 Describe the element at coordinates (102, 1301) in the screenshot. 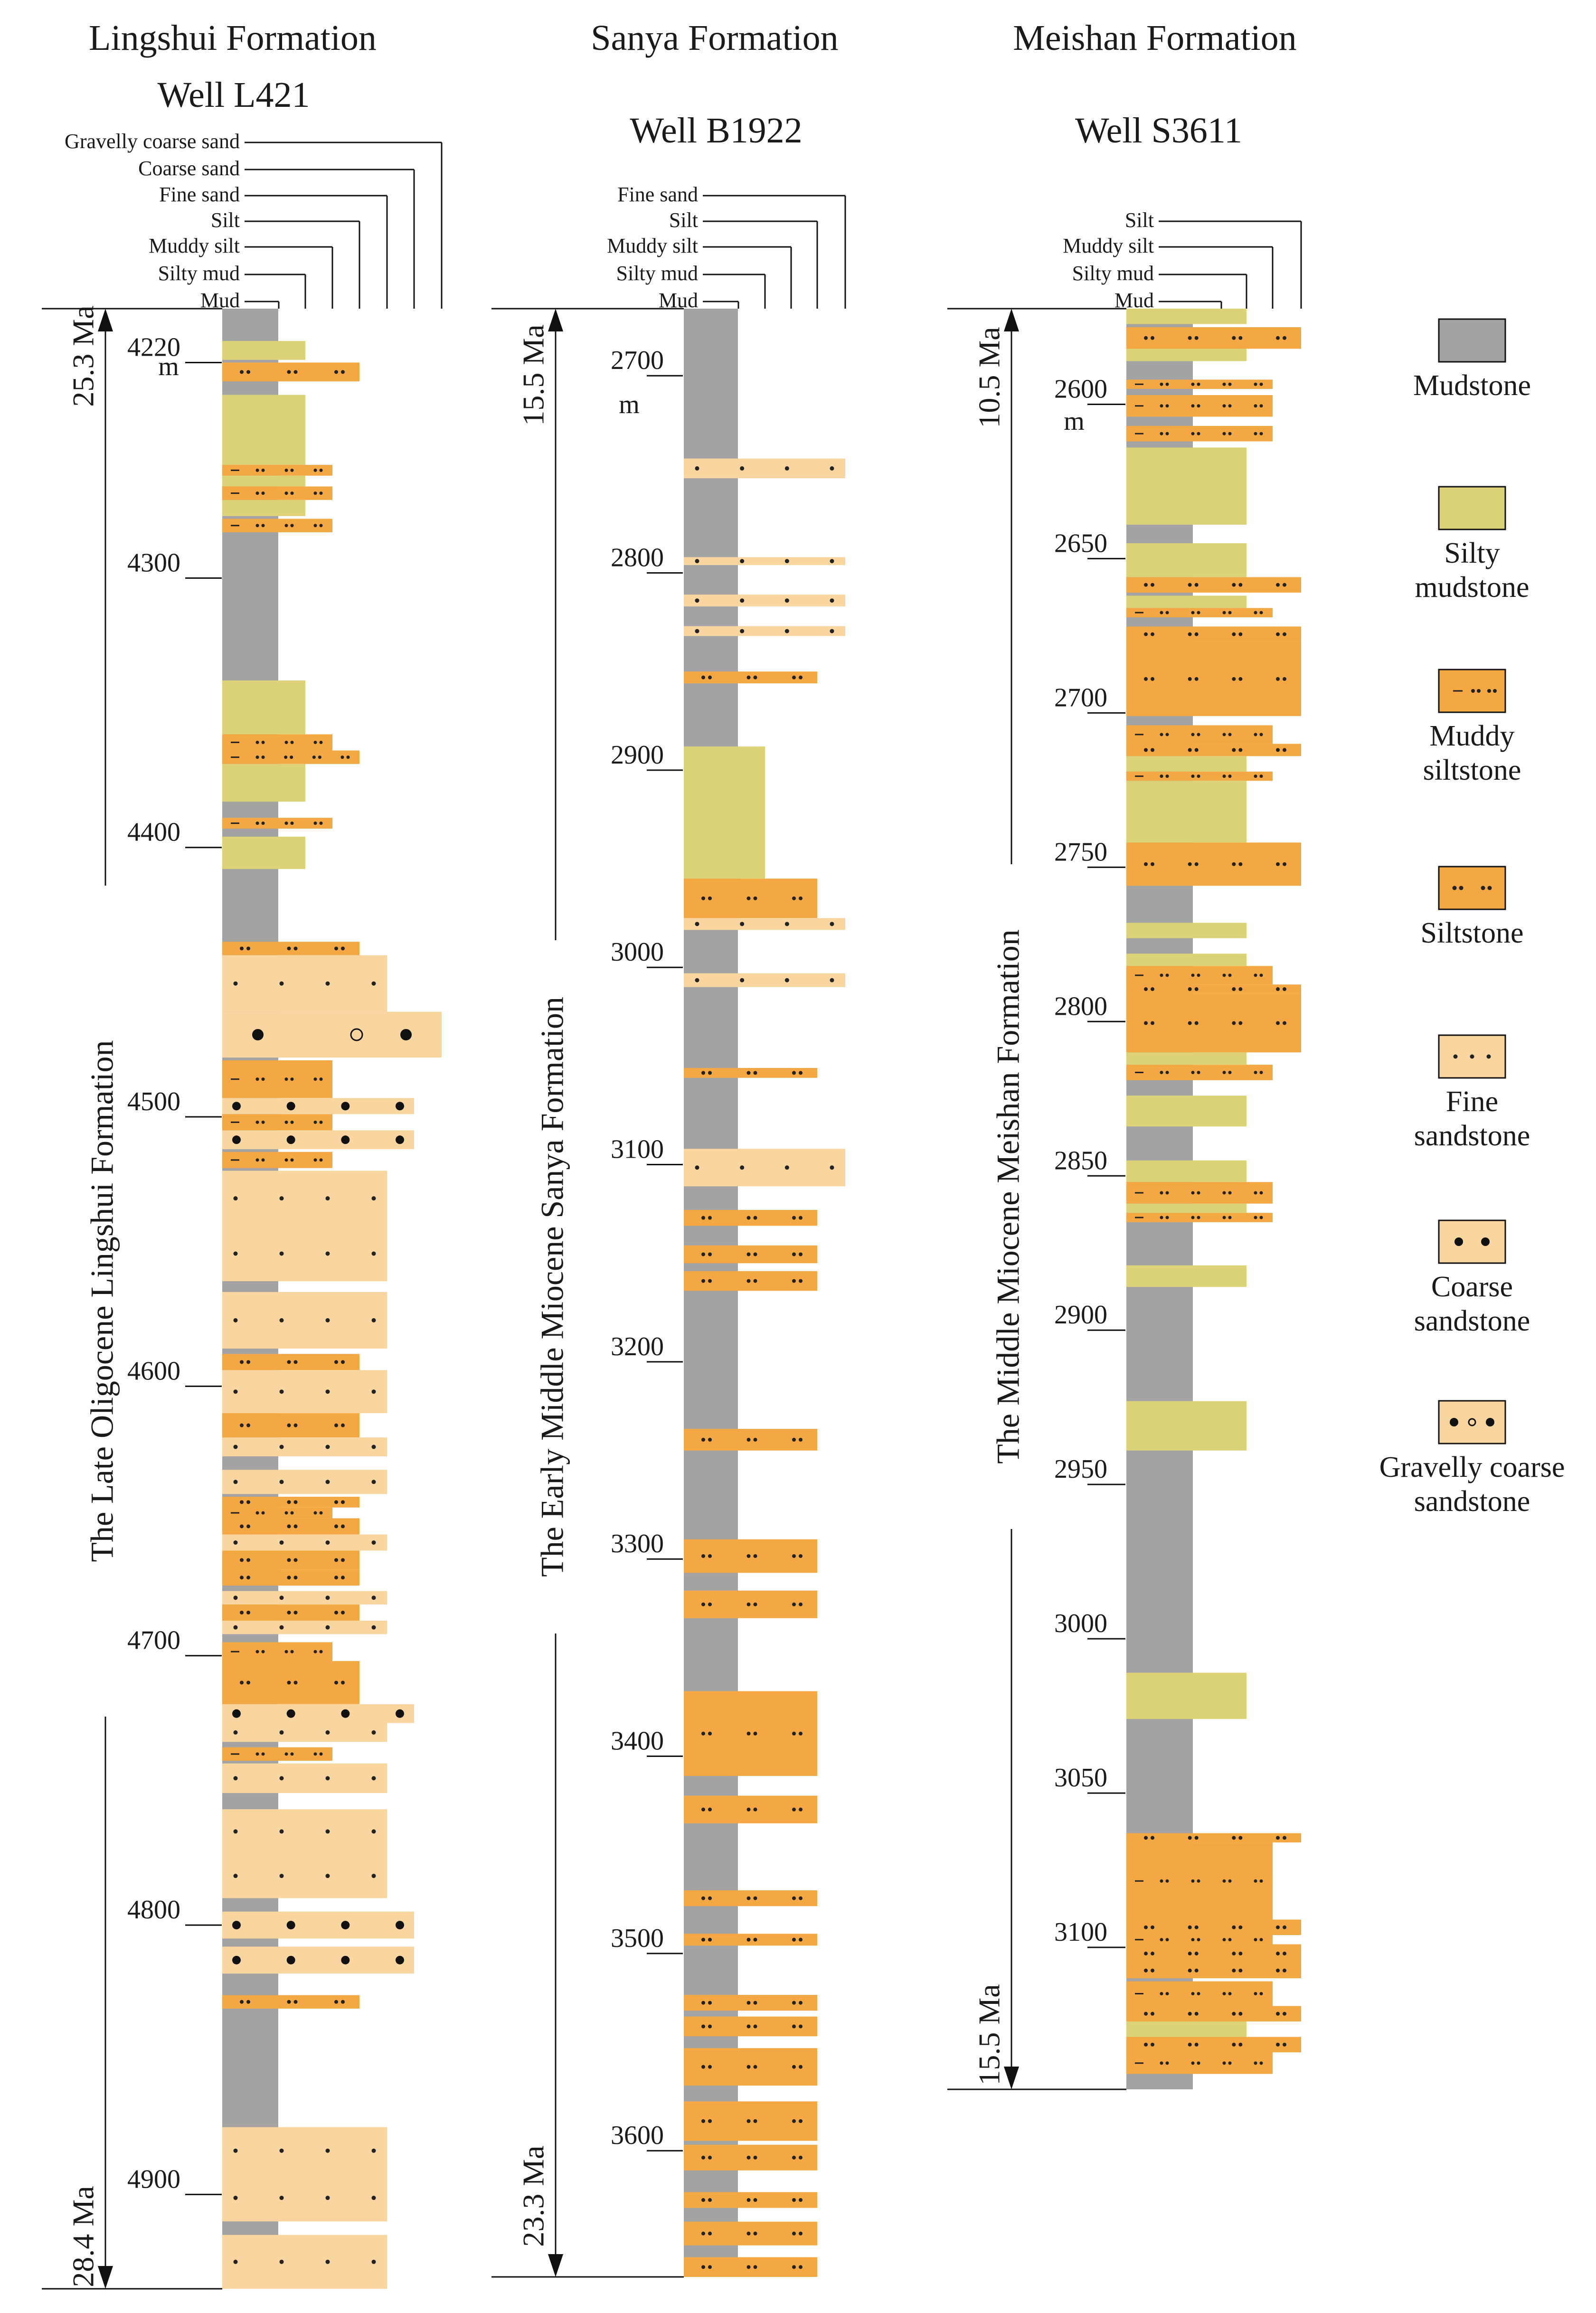

I see `interval-label: The Late Oligocene Lingshui Formation` at that location.